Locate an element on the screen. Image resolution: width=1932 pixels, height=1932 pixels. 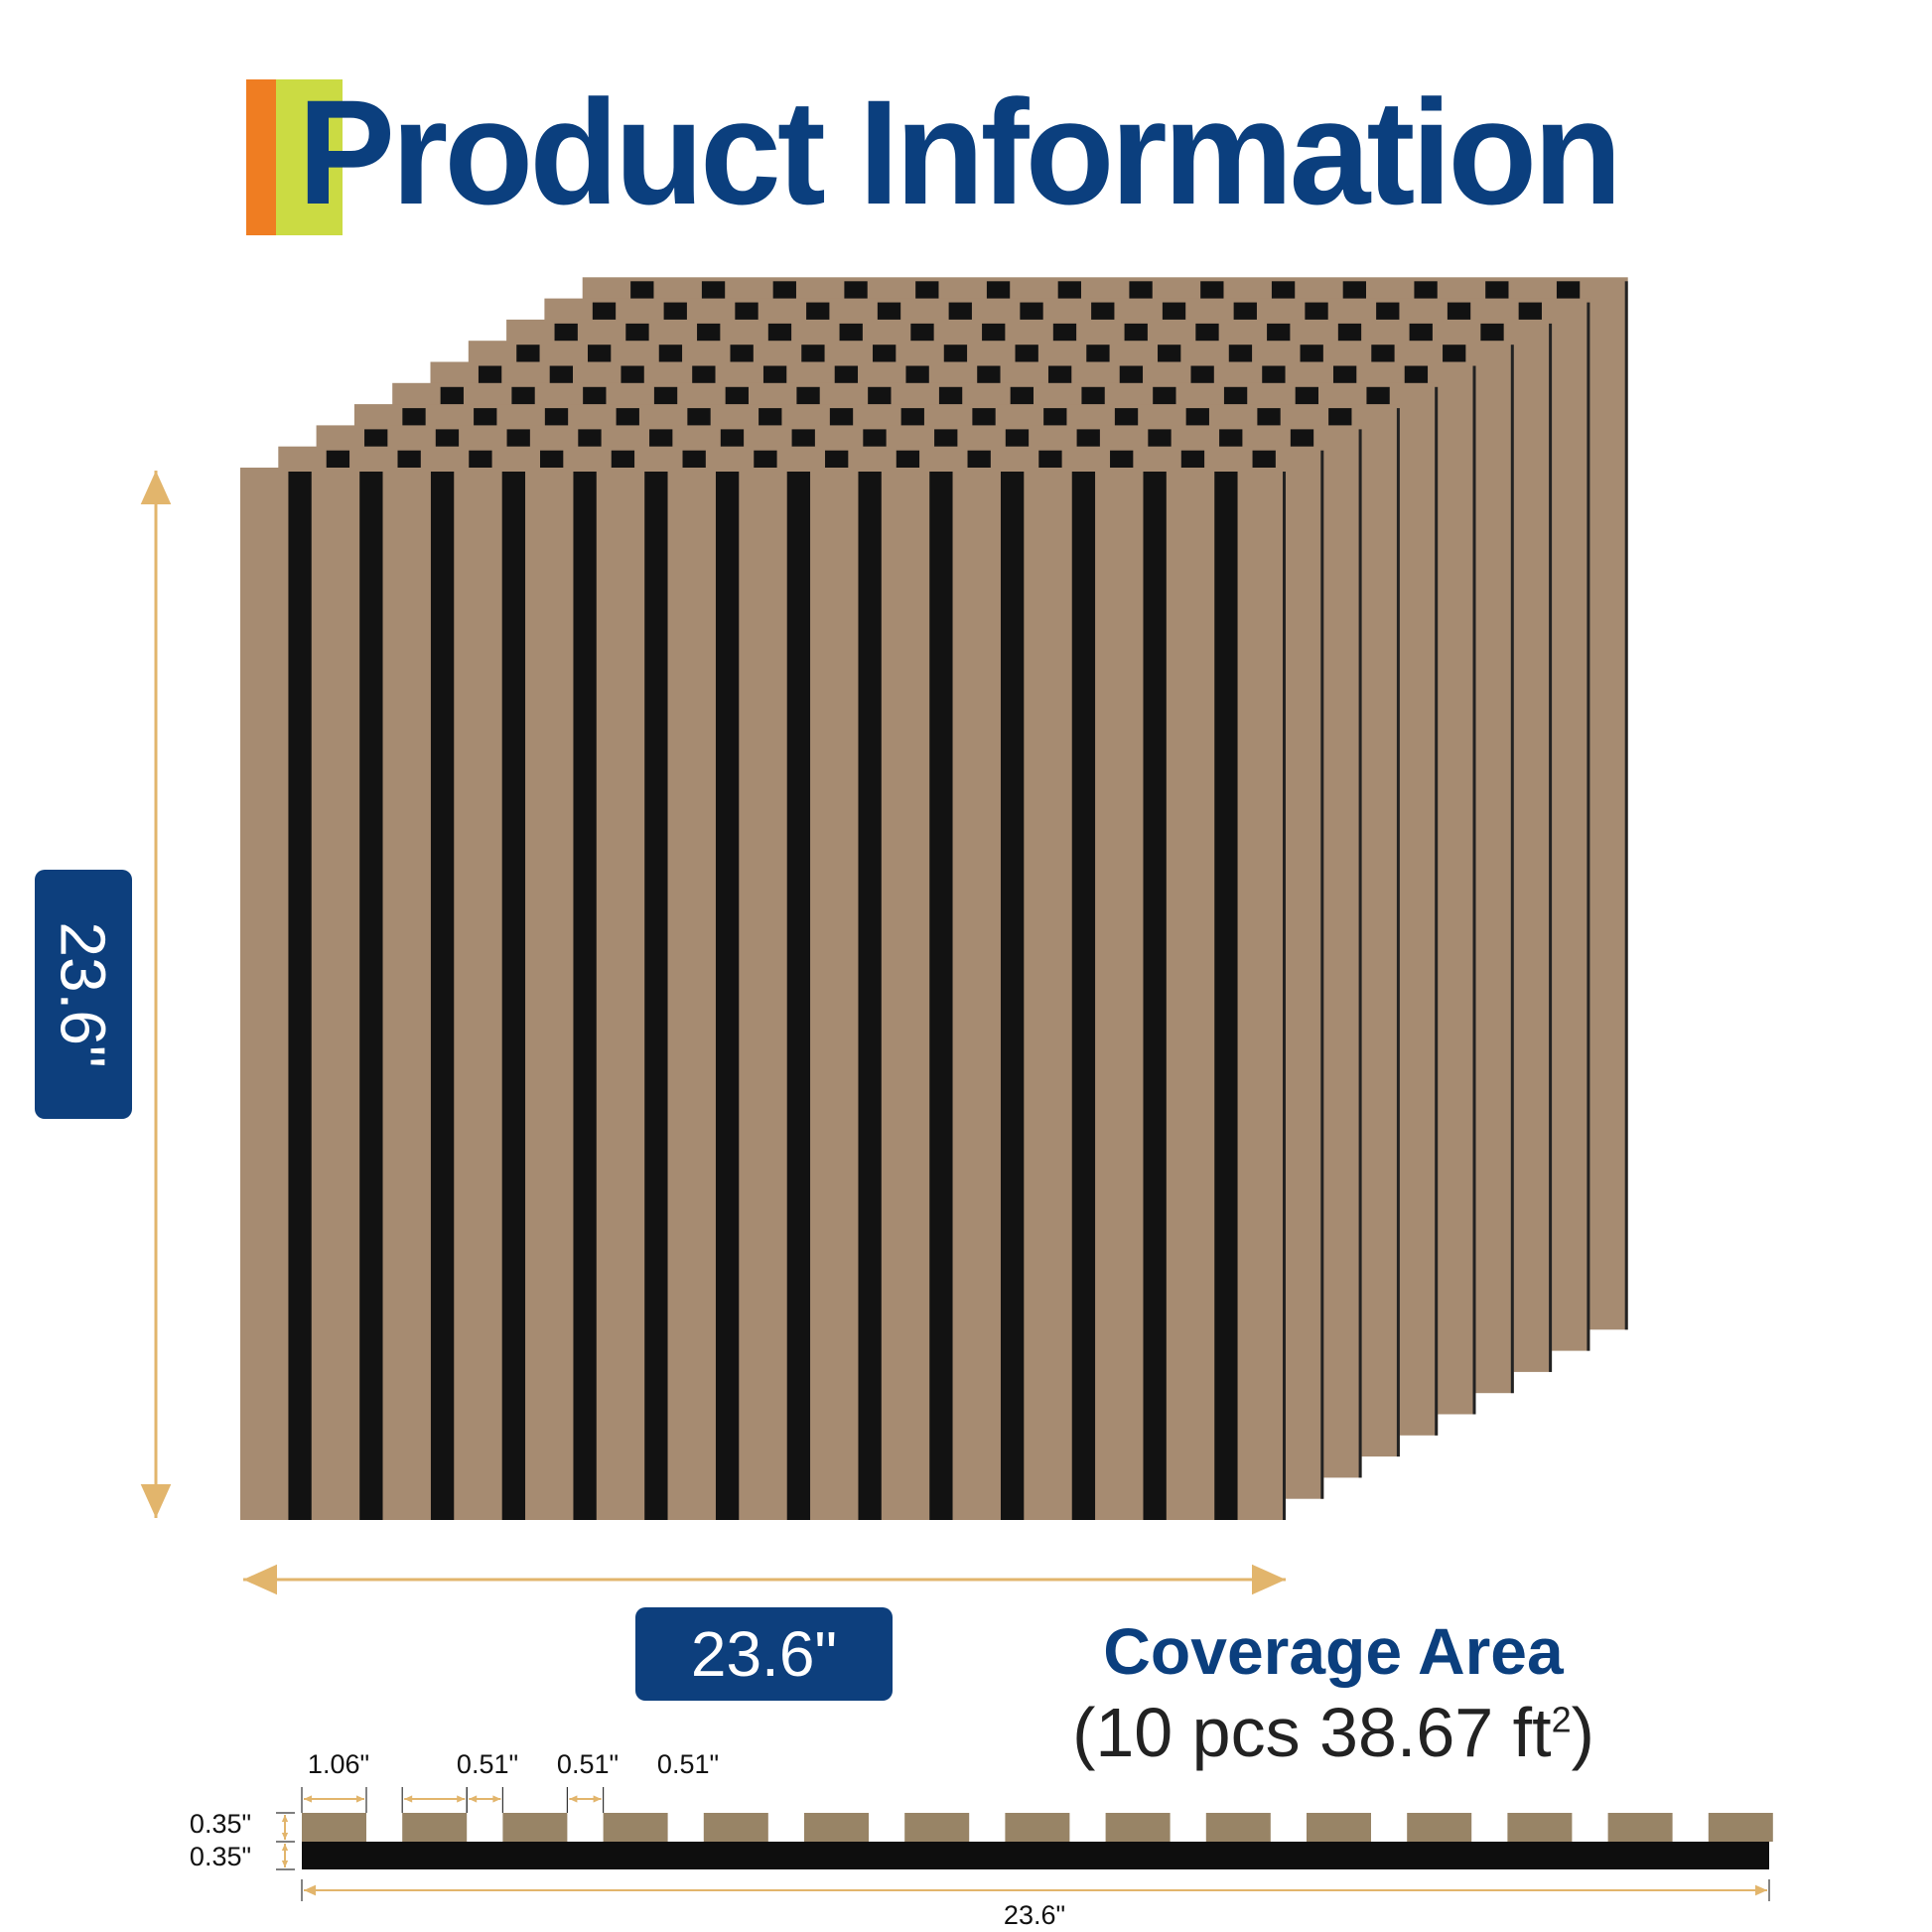
height-label: 23.6" is located at coordinates (84, 994).